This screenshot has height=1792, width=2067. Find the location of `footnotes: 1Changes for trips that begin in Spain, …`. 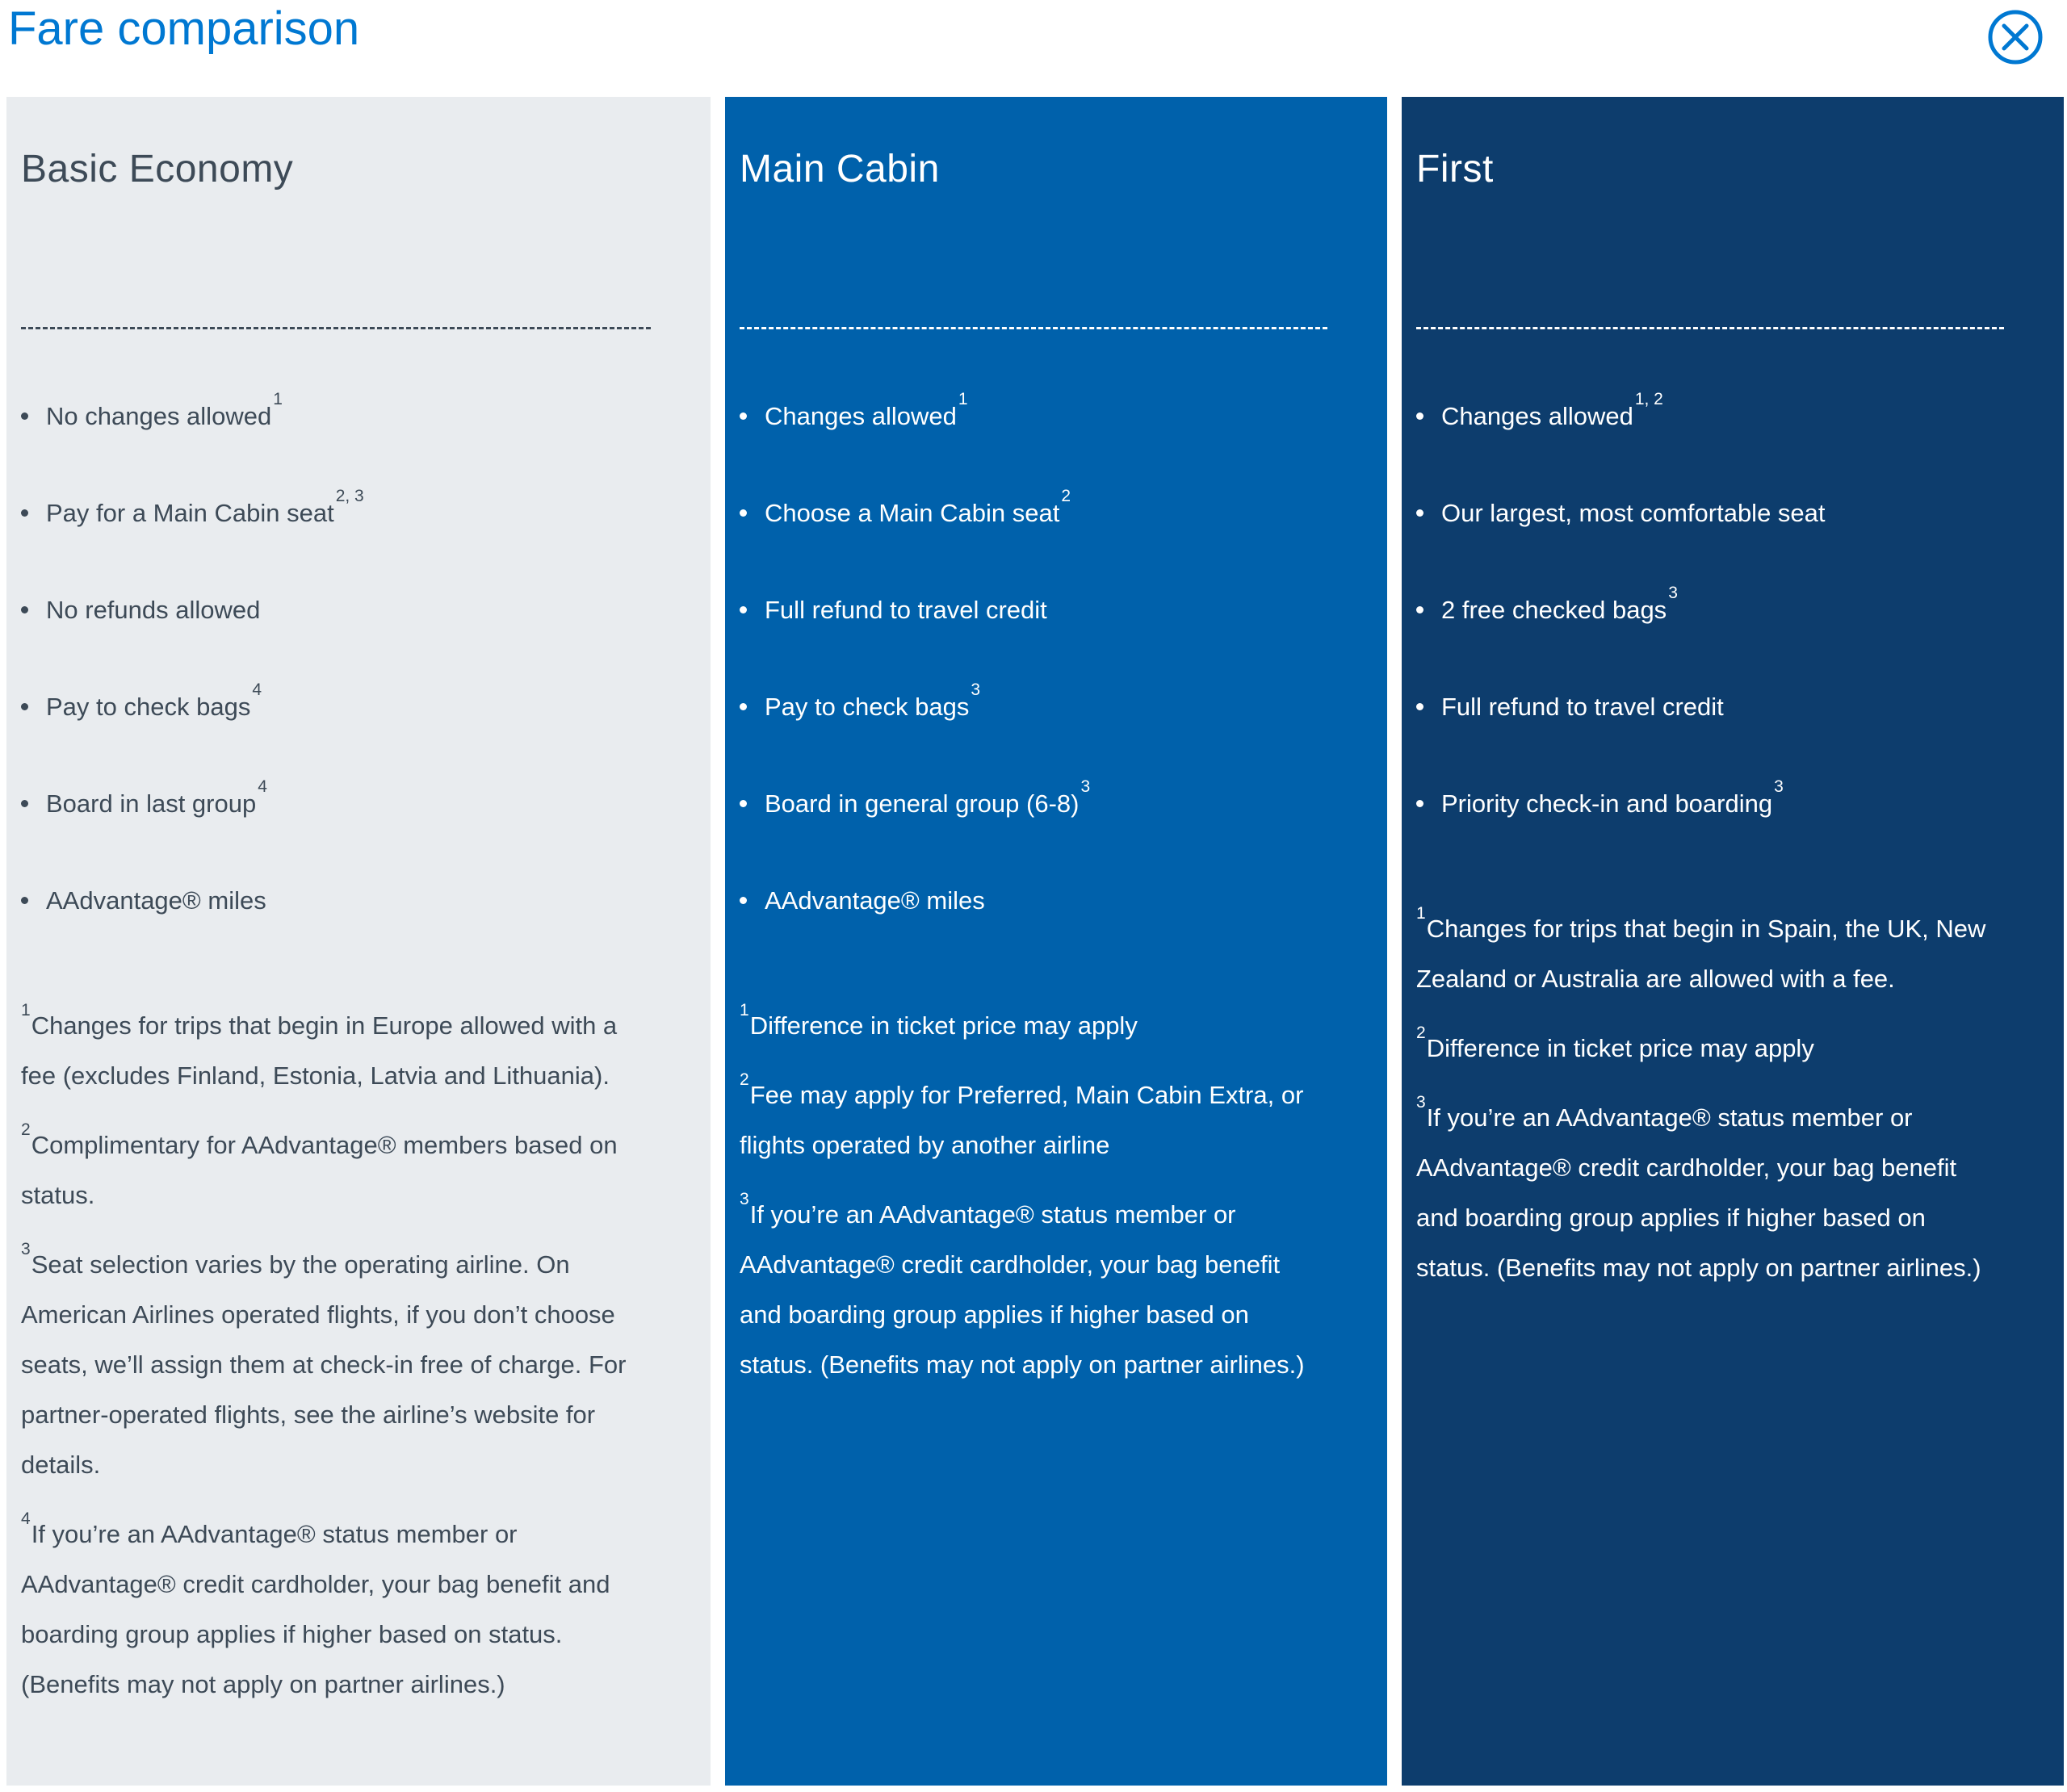

footnotes: 1Changes for trips that begin in Spain, … is located at coordinates (1710, 1098).